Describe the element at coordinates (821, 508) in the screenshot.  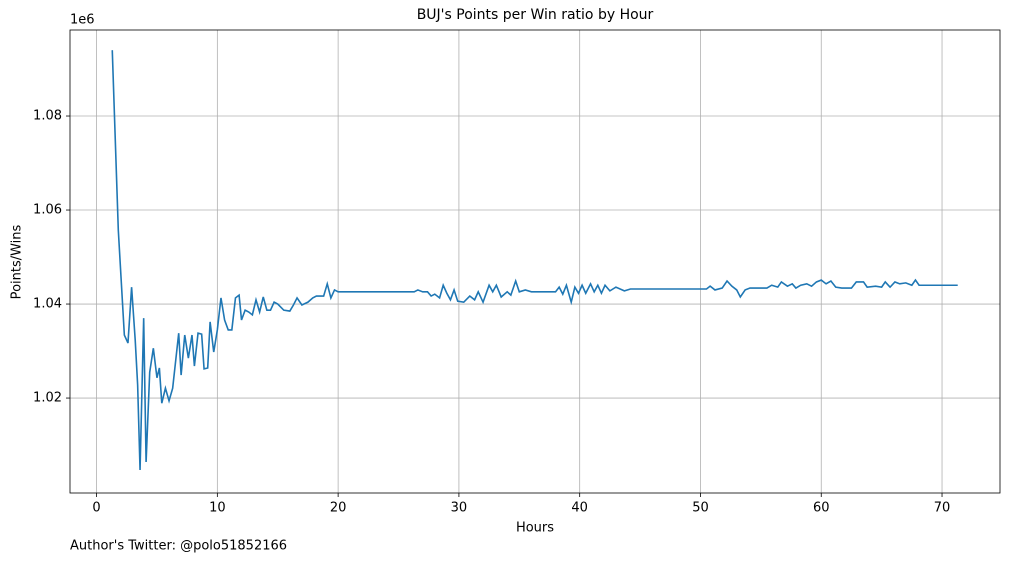
I see `x-tick-label: 60` at that location.